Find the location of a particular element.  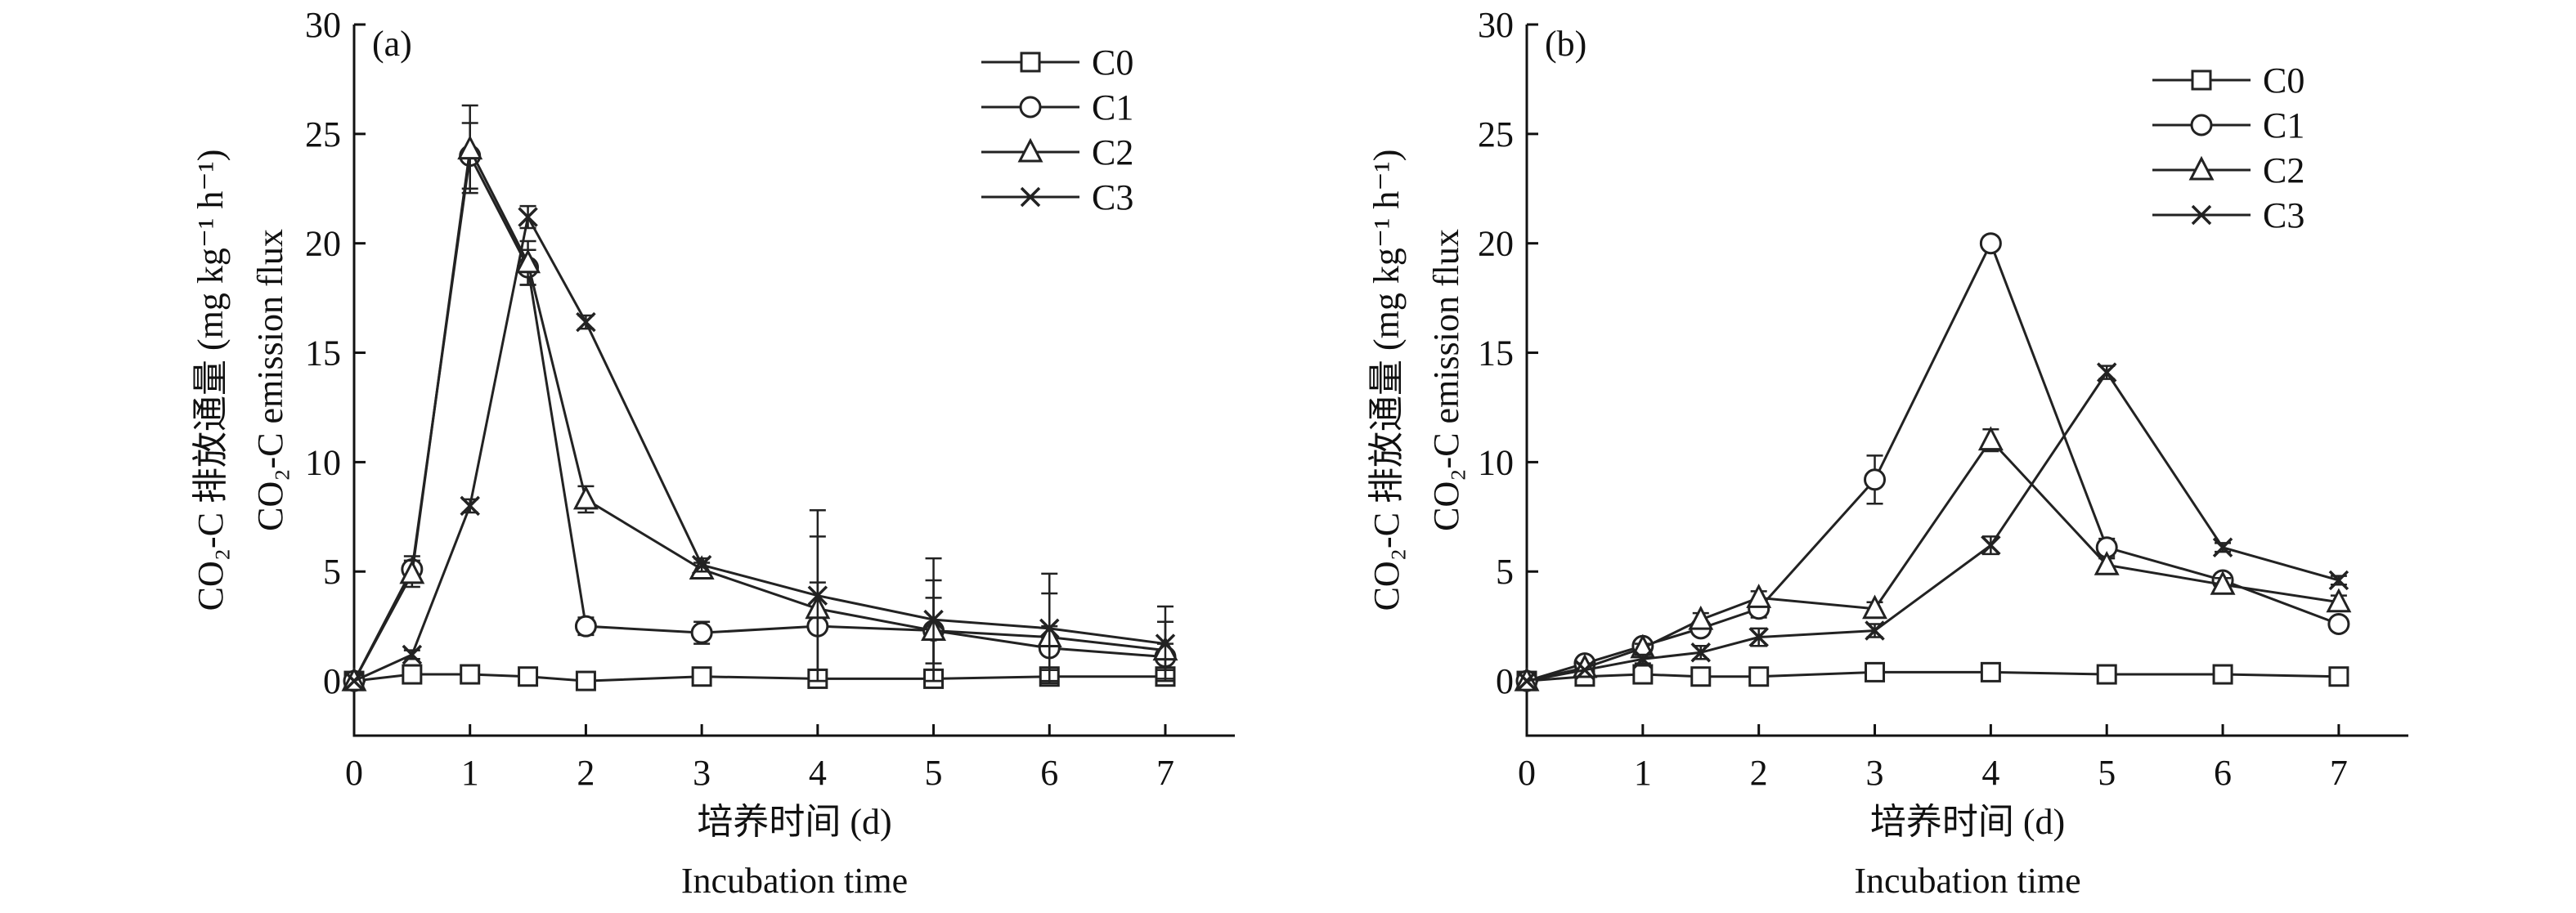

series-line-C2 is located at coordinates (1933, 560).